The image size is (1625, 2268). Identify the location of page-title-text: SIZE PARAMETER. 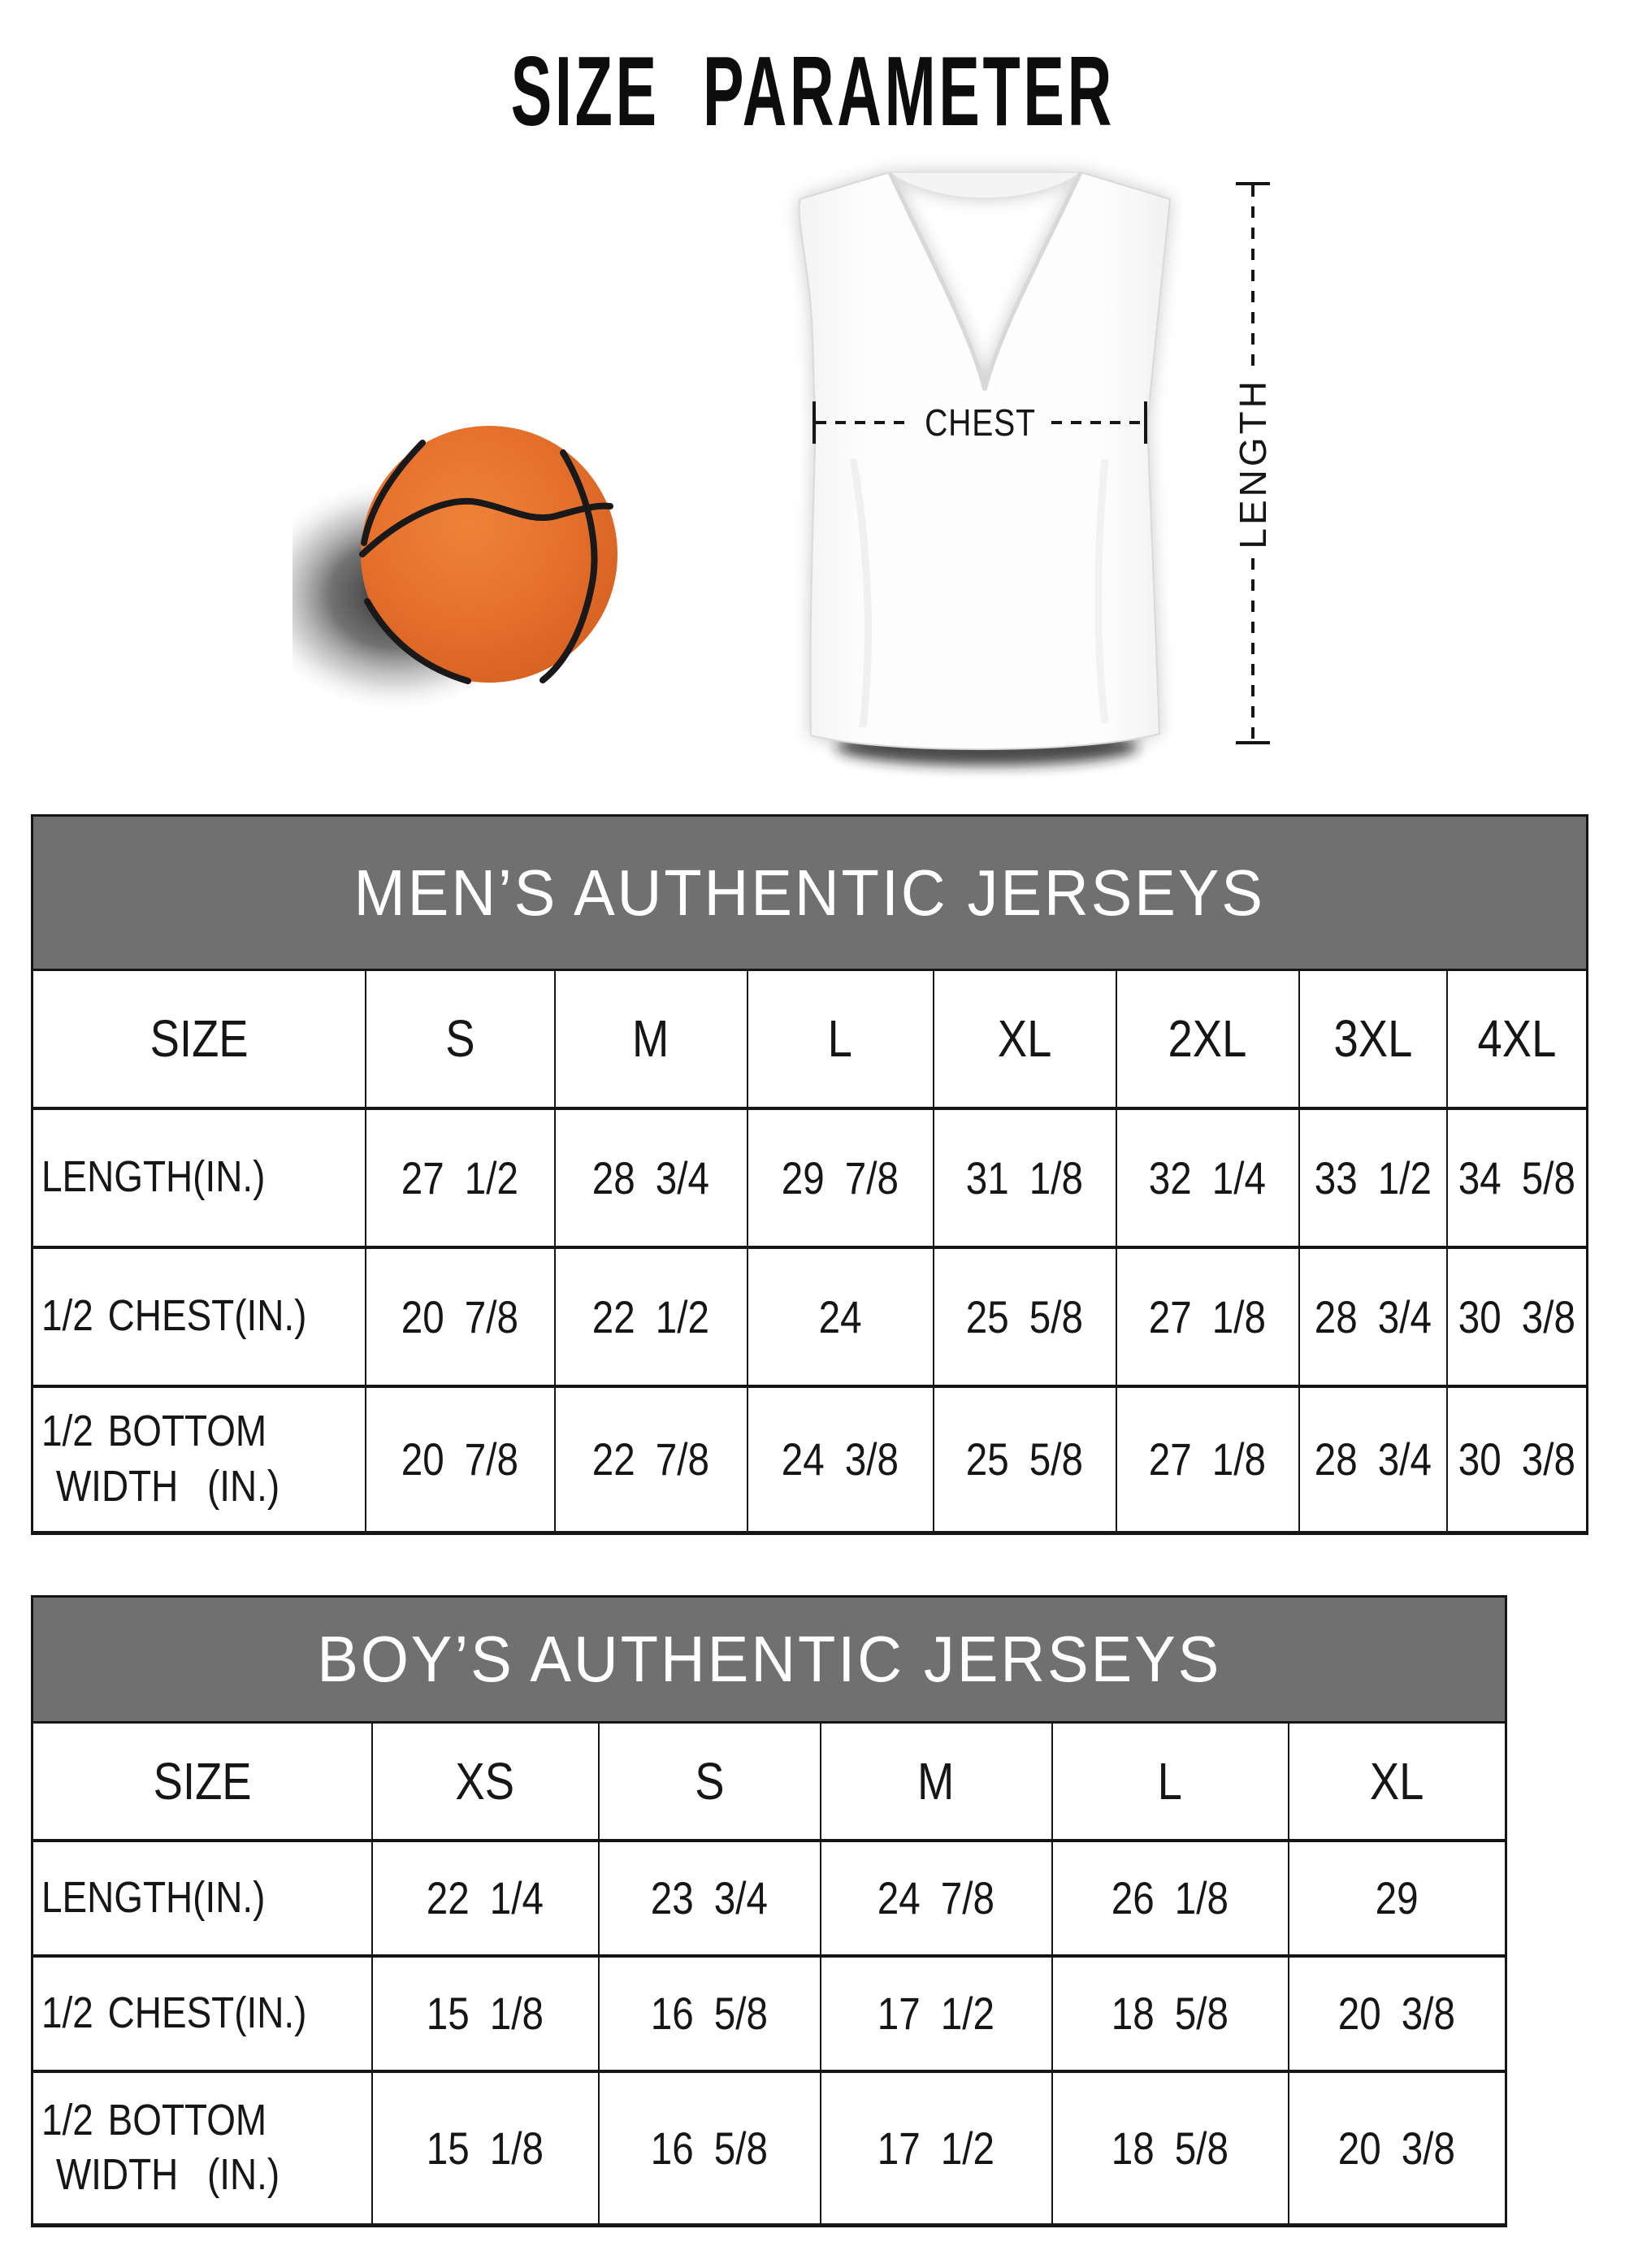
(812, 91).